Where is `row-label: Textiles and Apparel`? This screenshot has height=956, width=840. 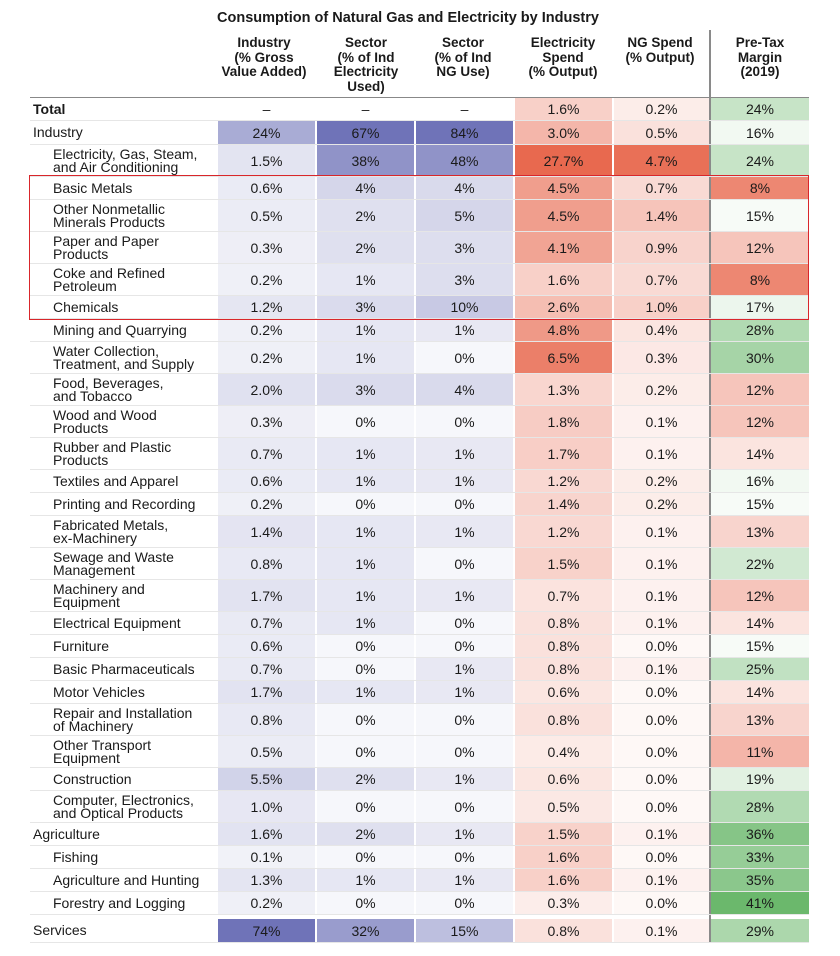 row-label: Textiles and Apparel is located at coordinates (134, 481).